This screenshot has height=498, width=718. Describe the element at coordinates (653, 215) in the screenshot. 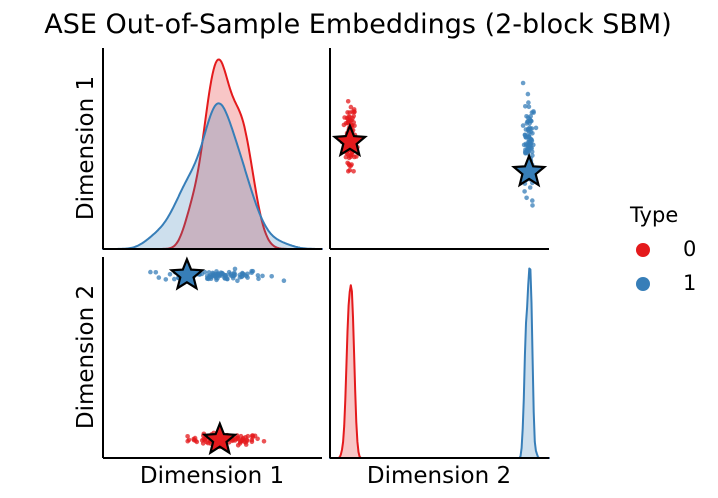

I see `legend-title: Type` at that location.